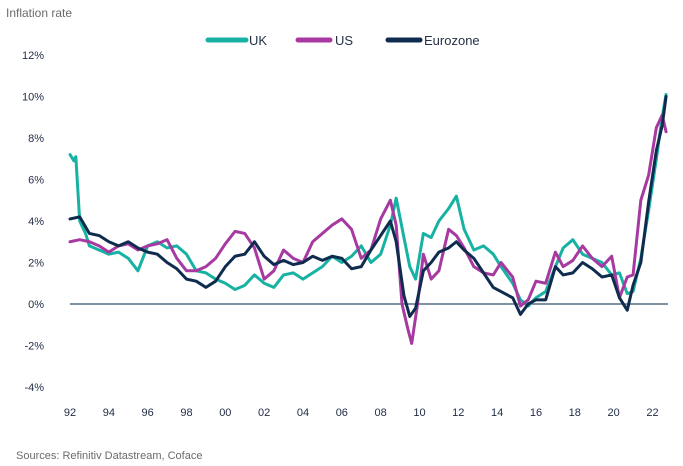  Describe the element at coordinates (36, 181) in the screenshot. I see `y-tick-label: 6%` at that location.